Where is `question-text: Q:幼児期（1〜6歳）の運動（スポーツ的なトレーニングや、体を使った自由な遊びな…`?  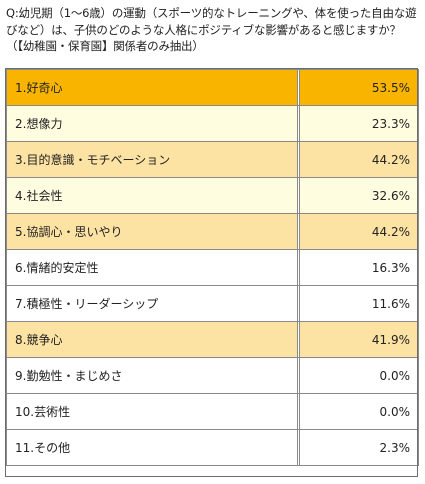
question-text: Q:幼児期（1〜6歳）の運動（スポーツ的なトレーニングや、体を使った自由な遊びな… is located at coordinates (211, 29).